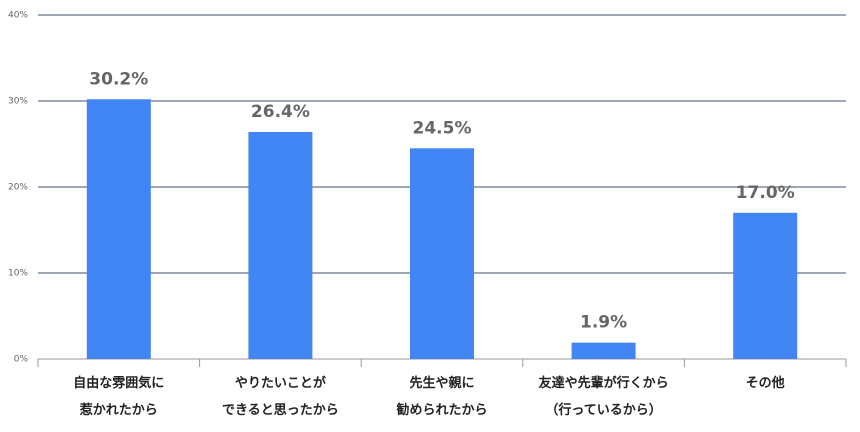  What do you see at coordinates (765, 383) in the screenshot?
I see `x-tick-label: その他` at bounding box center [765, 383].